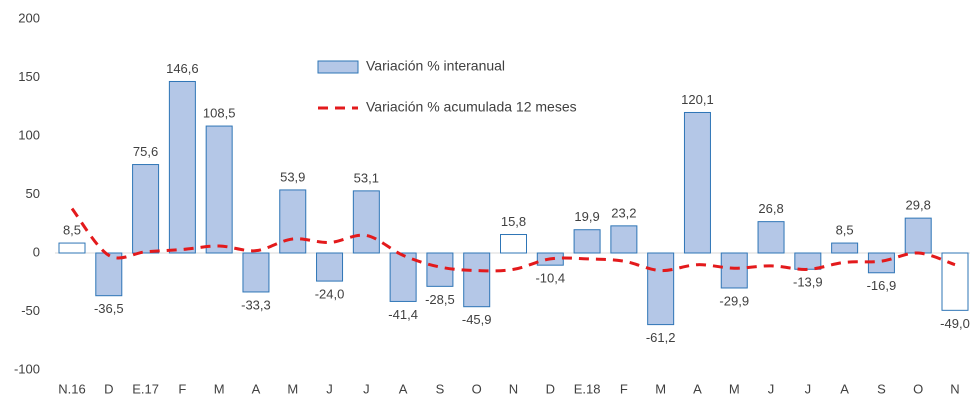 The height and width of the screenshot is (400, 974). I want to click on y-tick-label: 0, so click(36, 251).